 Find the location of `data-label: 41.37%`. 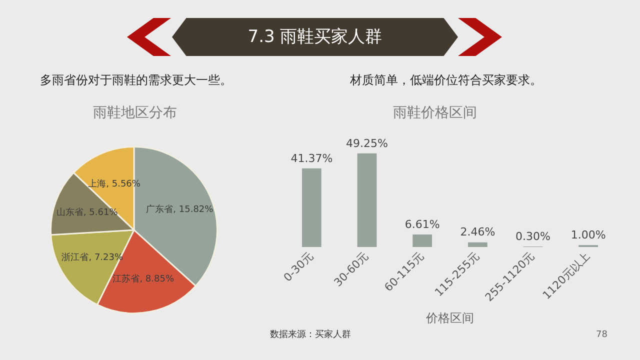

data-label: 41.37% is located at coordinates (311, 158).